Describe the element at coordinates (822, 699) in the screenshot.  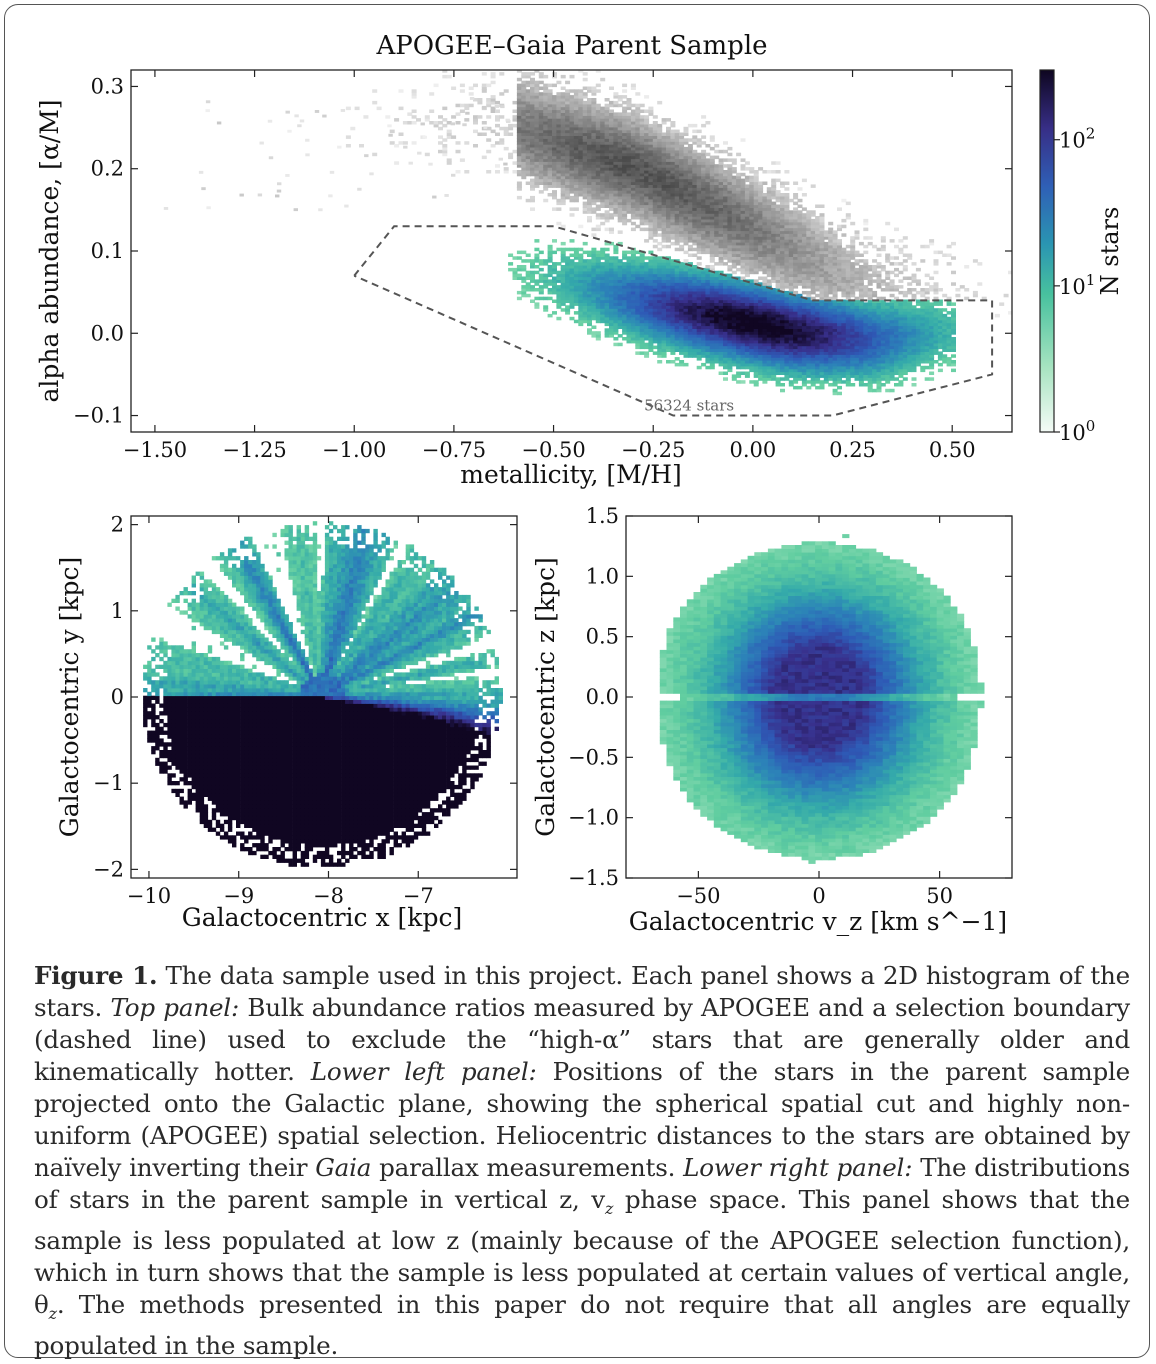
I see `lower-right-heatmap` at that location.